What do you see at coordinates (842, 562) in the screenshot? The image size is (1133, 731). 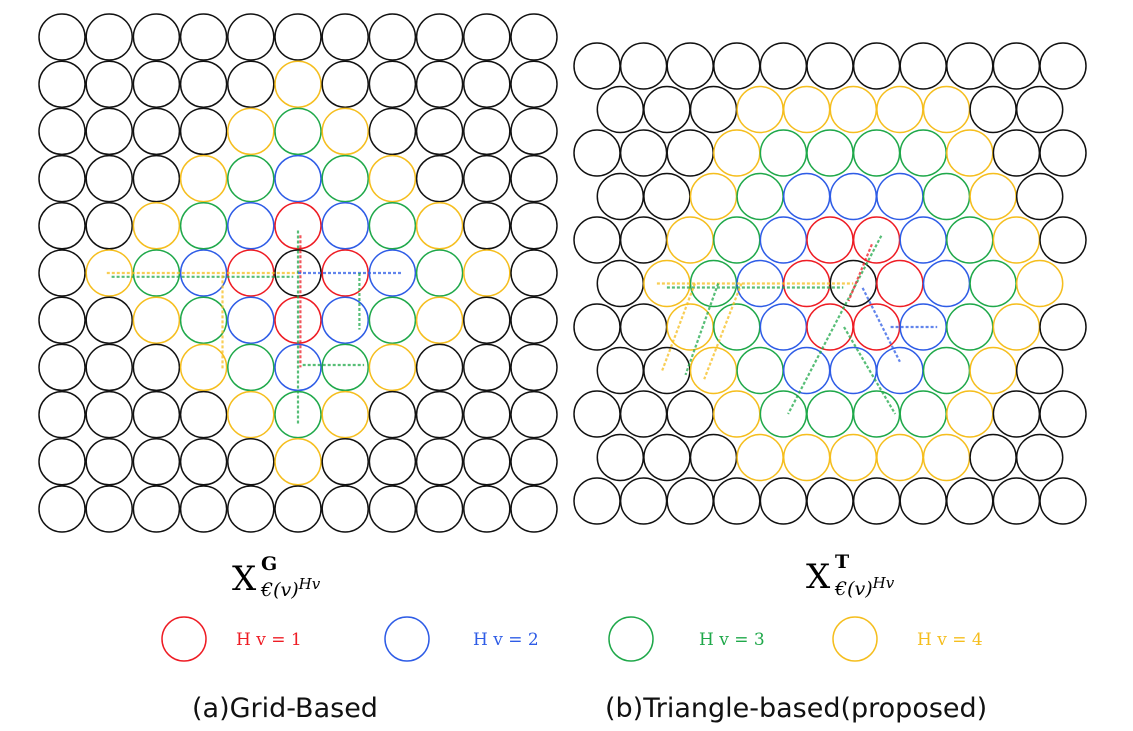 I see `formula-triangle-sup: T` at bounding box center [842, 562].